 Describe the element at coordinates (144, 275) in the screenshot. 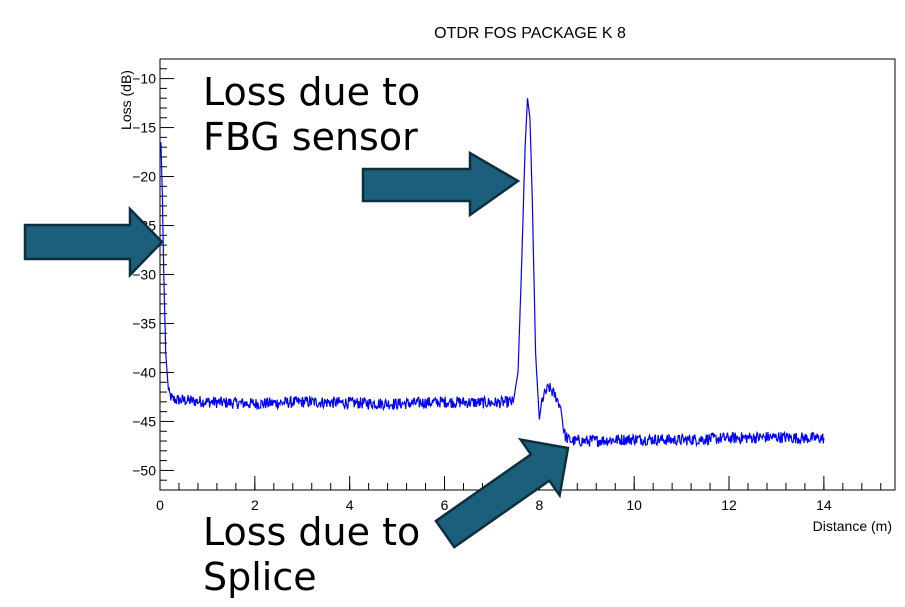

I see `y-tick-label: −30` at that location.